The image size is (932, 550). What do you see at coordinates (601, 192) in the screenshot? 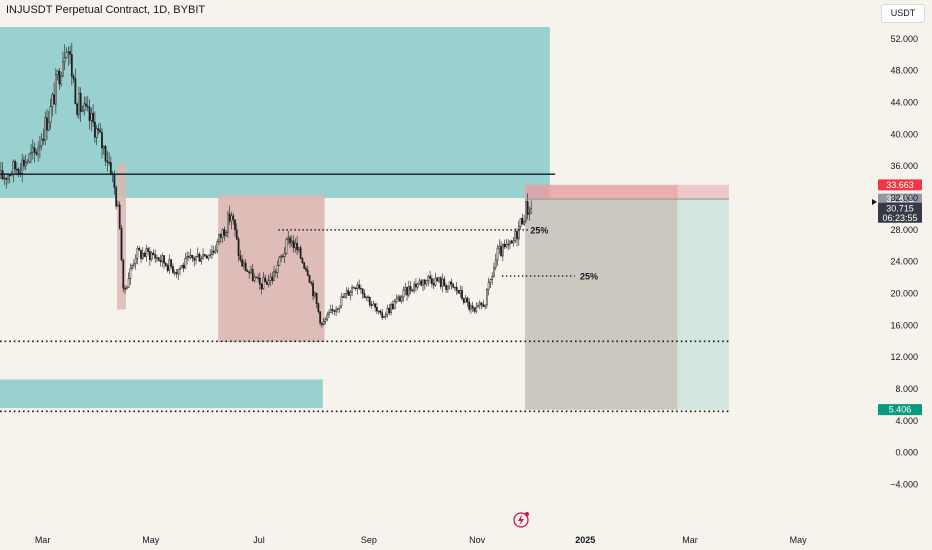
I see `stop-zone` at bounding box center [601, 192].